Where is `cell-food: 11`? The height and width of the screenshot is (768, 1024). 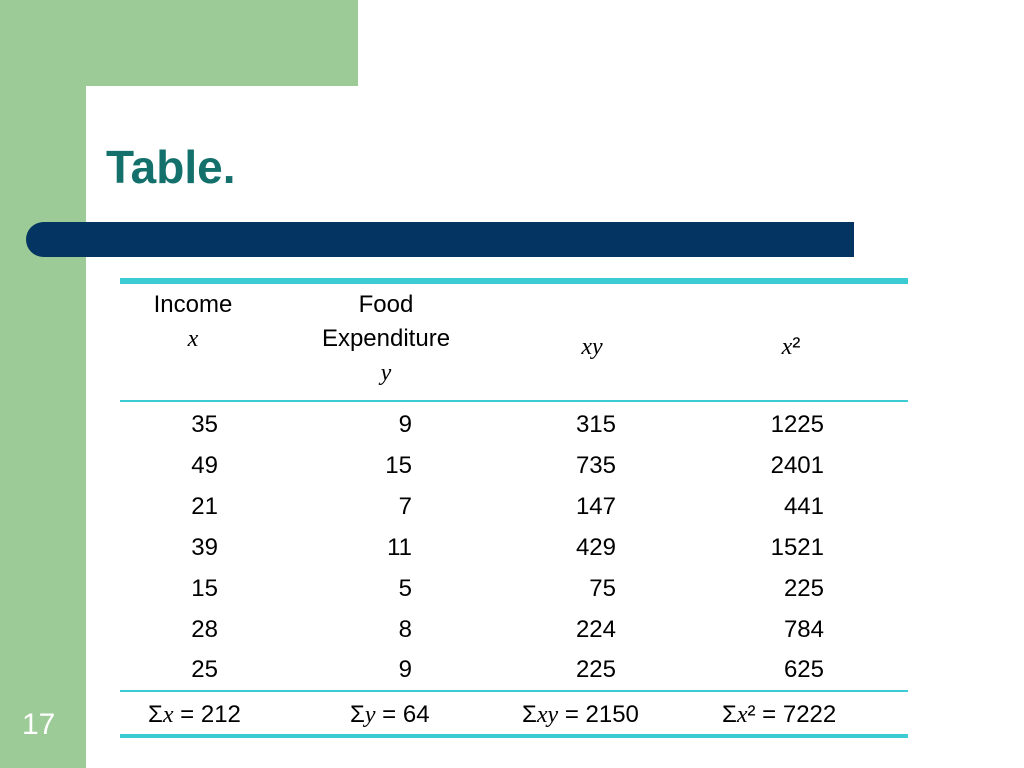
cell-food: 11 is located at coordinates (399, 547).